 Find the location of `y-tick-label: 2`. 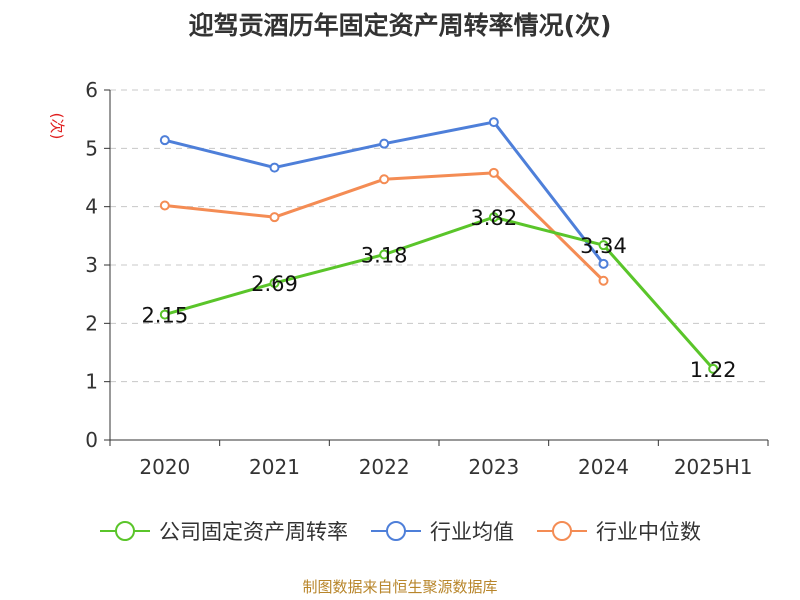

y-tick-label: 2 is located at coordinates (91, 323).